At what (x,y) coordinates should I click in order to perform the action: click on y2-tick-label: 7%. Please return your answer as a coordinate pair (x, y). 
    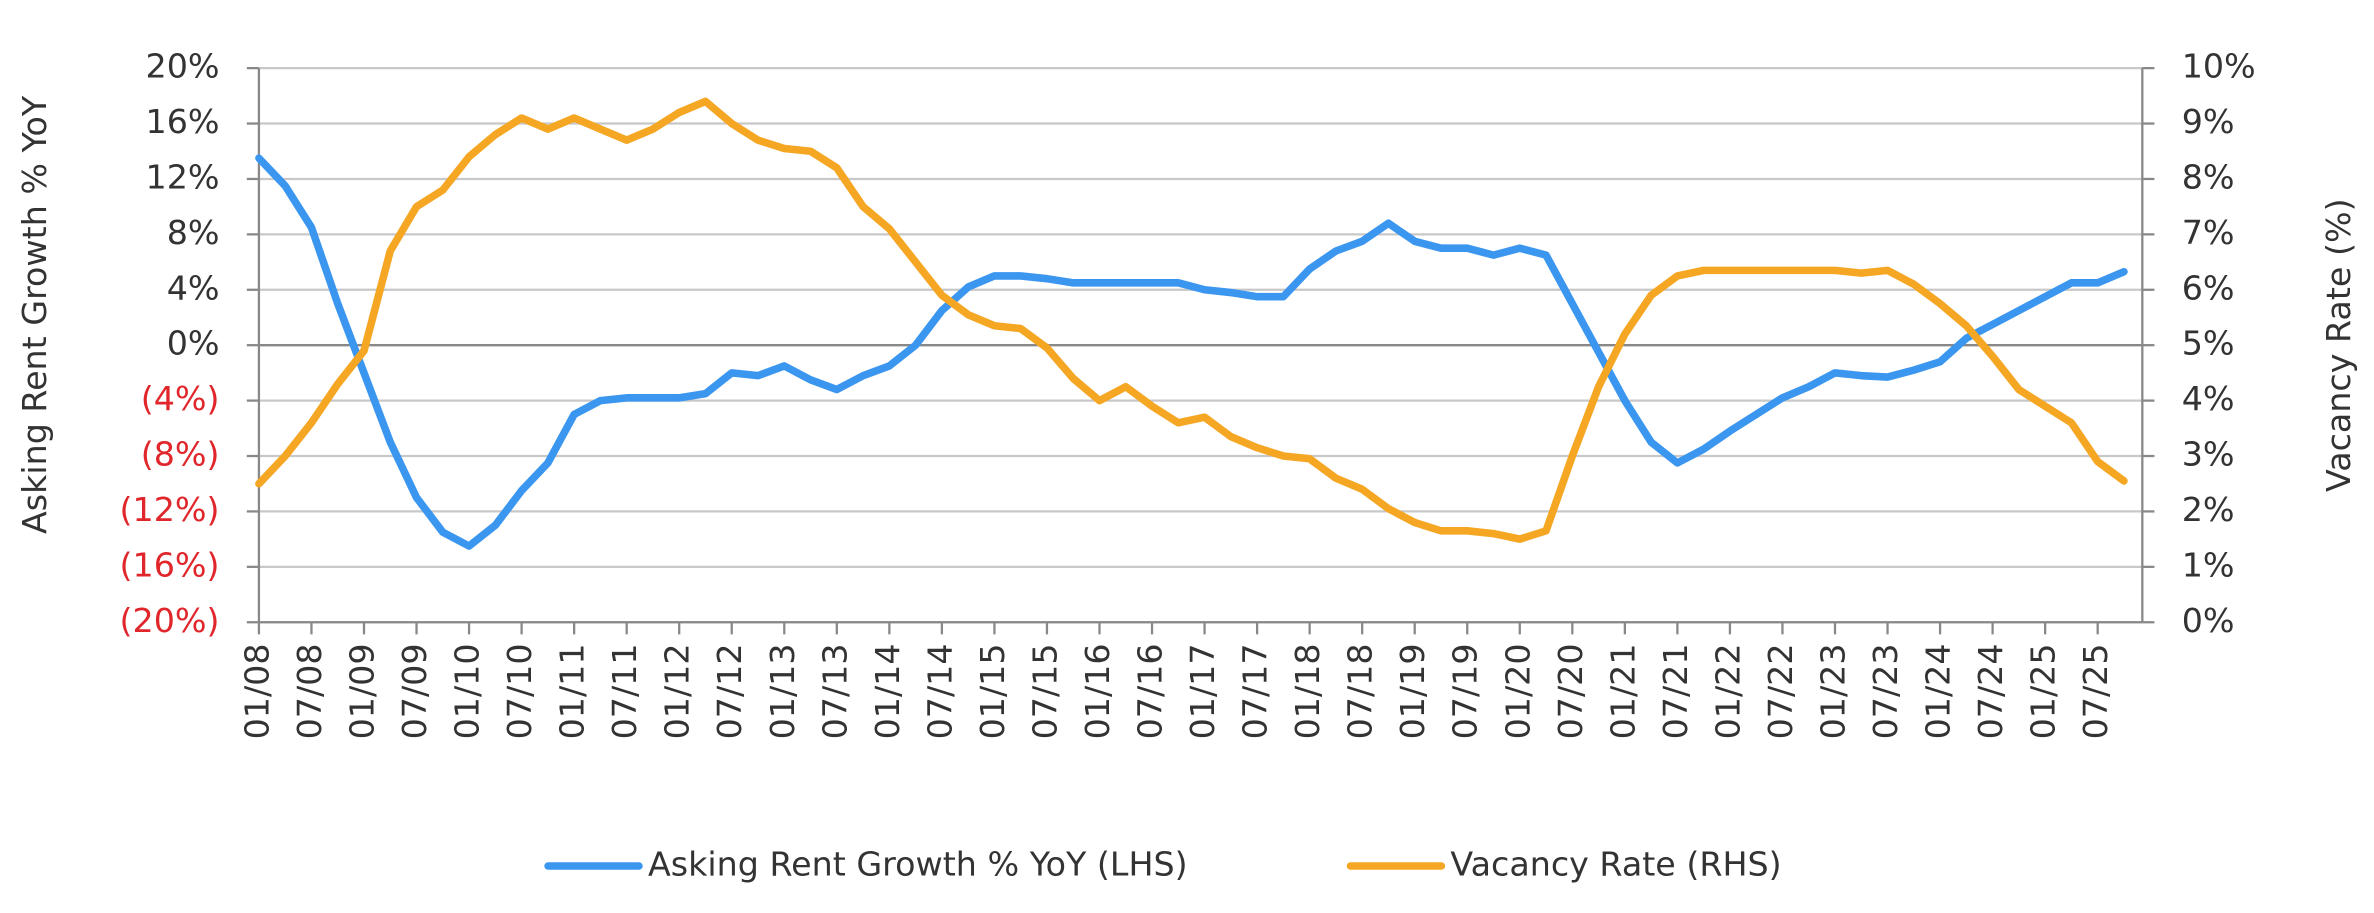
    Looking at the image, I should click on (2208, 232).